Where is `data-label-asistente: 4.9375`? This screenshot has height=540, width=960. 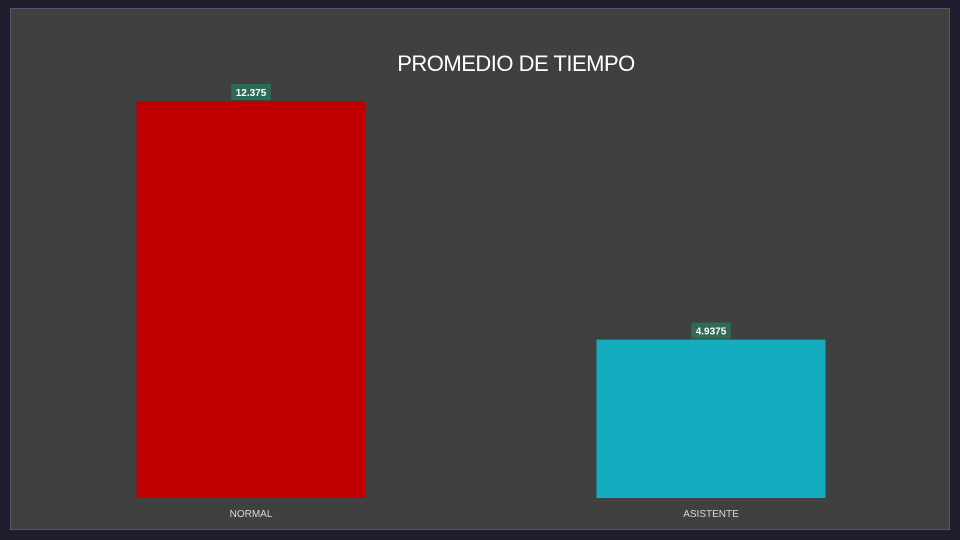 data-label-asistente: 4.9375 is located at coordinates (711, 332).